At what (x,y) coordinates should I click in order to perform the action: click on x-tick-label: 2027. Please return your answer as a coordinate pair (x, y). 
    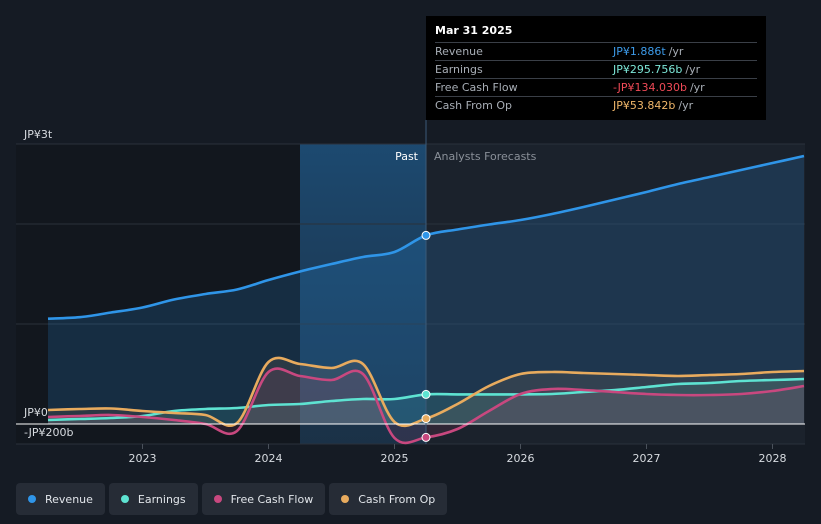
    Looking at the image, I should click on (647, 458).